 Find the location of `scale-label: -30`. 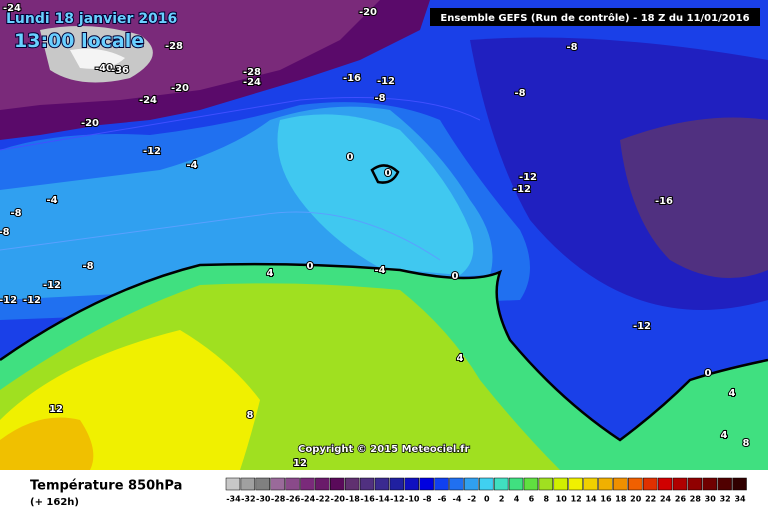

scale-label: -30 is located at coordinates (263, 499).